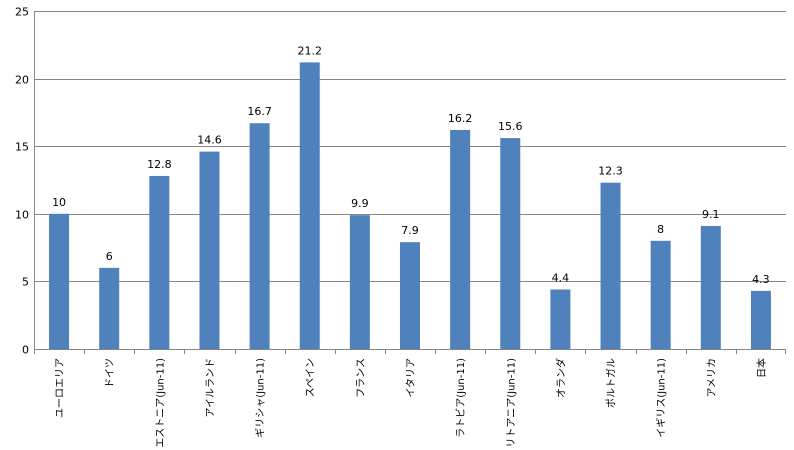 The height and width of the screenshot is (450, 794). What do you see at coordinates (360, 203) in the screenshot?
I see `data-label: 9.9` at bounding box center [360, 203].